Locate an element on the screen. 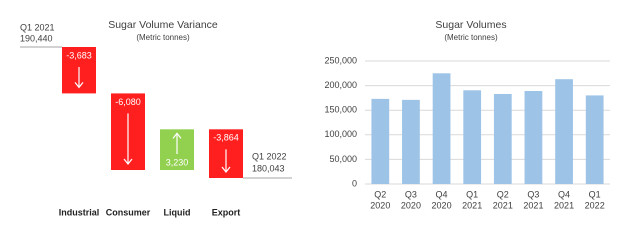 Image resolution: width=622 pixels, height=240 pixels. y-tick-label: 200,000 is located at coordinates (340, 85).